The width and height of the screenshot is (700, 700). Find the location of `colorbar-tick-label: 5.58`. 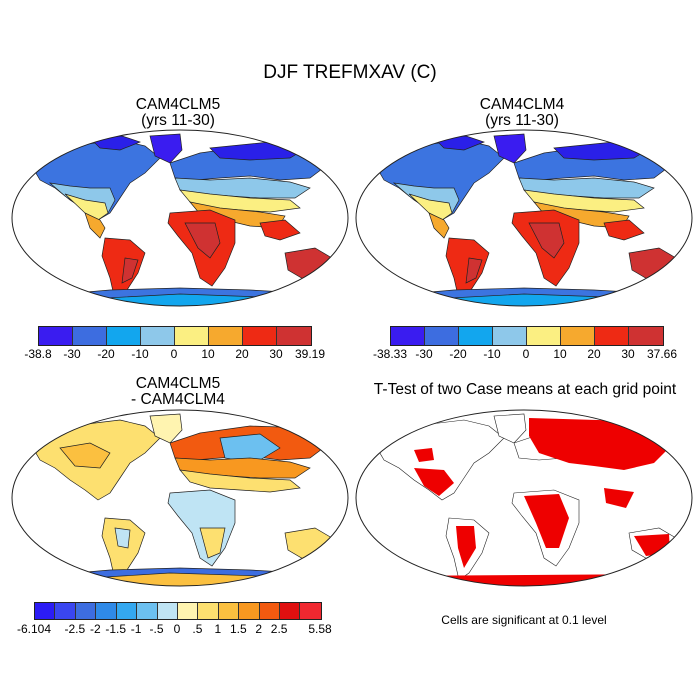

colorbar-tick-label: 5.58 is located at coordinates (320, 629).